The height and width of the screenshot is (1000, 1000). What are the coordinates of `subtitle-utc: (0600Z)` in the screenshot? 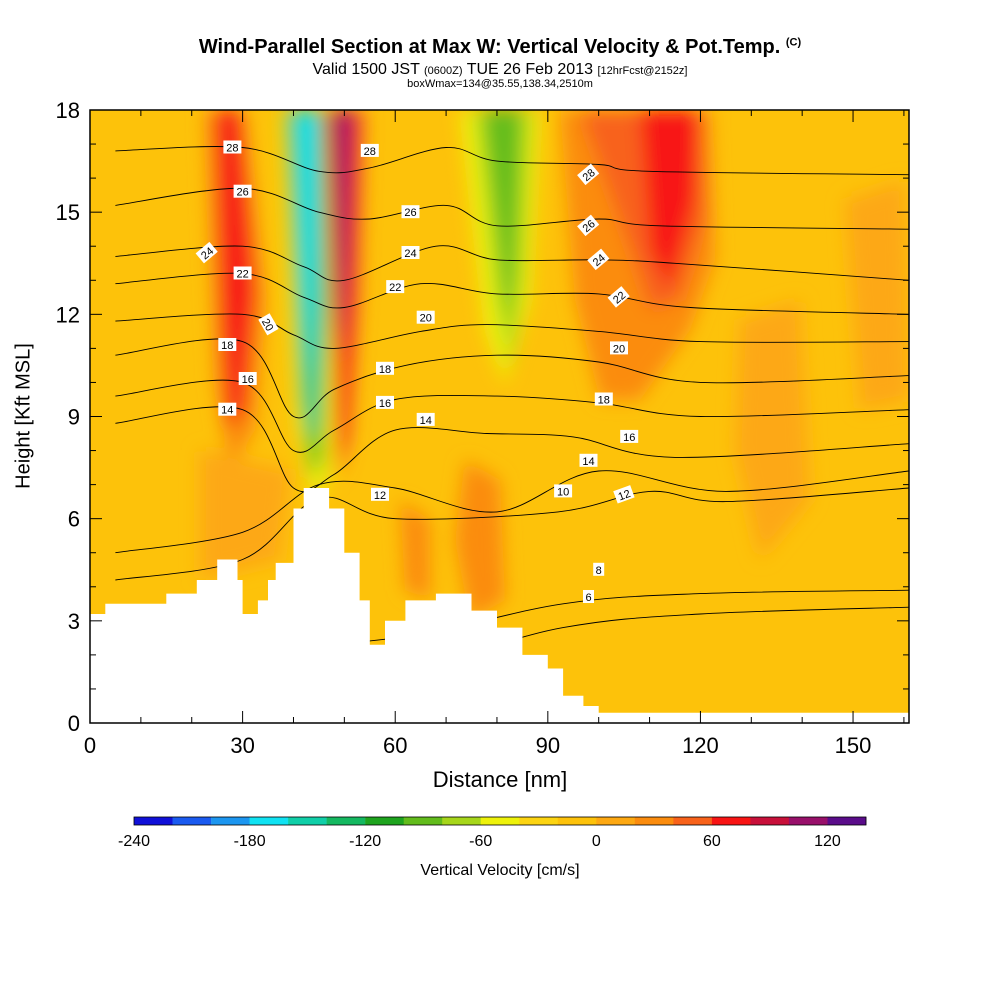 It's located at (443, 71).